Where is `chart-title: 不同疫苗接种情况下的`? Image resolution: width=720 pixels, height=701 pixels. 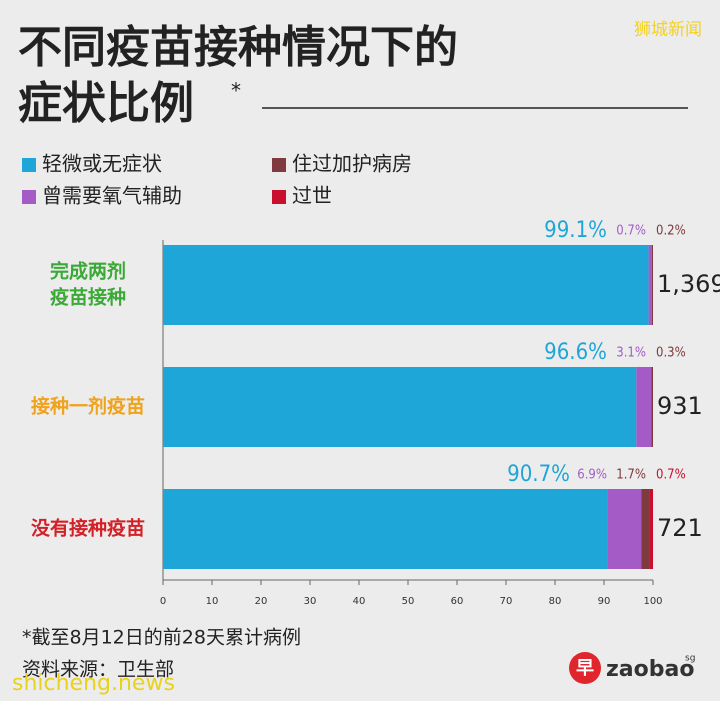 chart-title: 不同疫苗接种情况下的 is located at coordinates (238, 47).